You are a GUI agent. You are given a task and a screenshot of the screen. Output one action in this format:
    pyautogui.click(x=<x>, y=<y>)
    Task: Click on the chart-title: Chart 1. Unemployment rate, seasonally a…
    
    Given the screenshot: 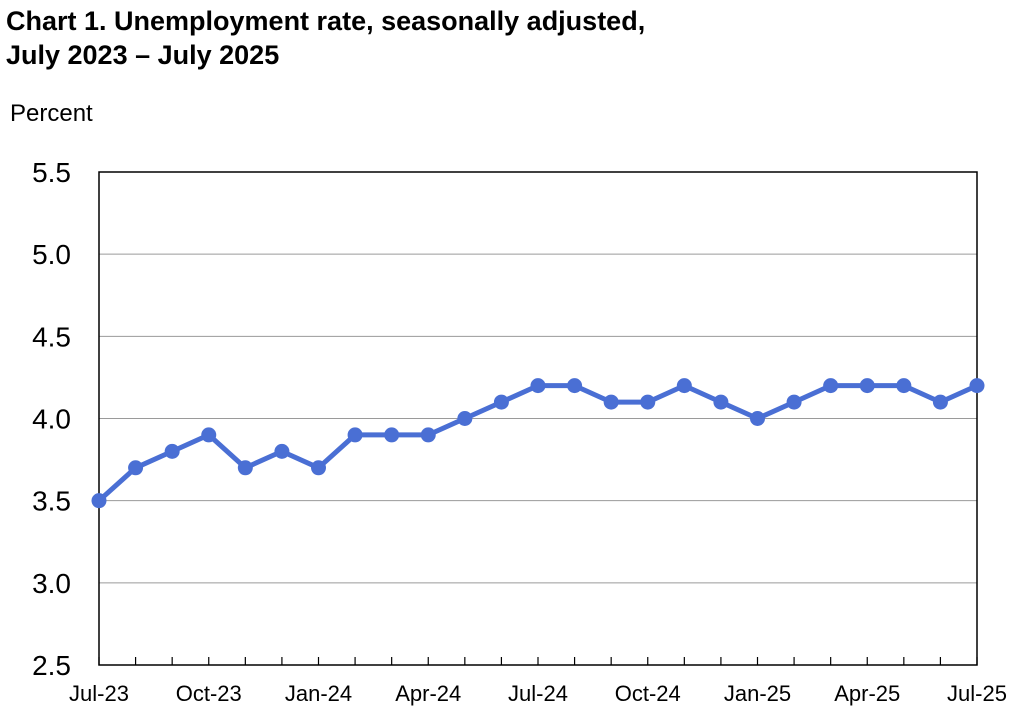 What is the action you would take?
    pyautogui.click(x=325, y=38)
    